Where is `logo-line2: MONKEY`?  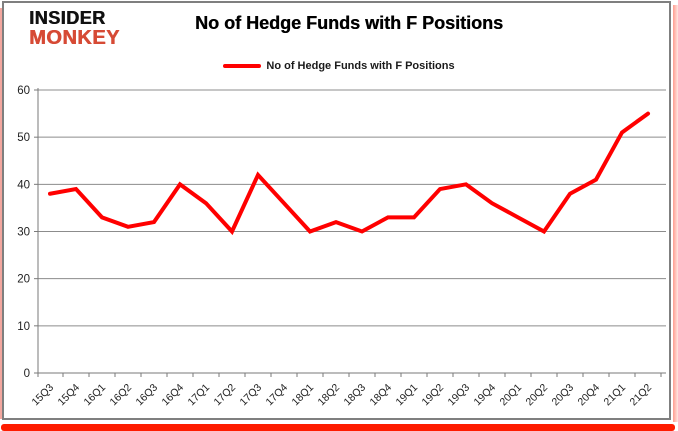 logo-line2: MONKEY is located at coordinates (74, 38).